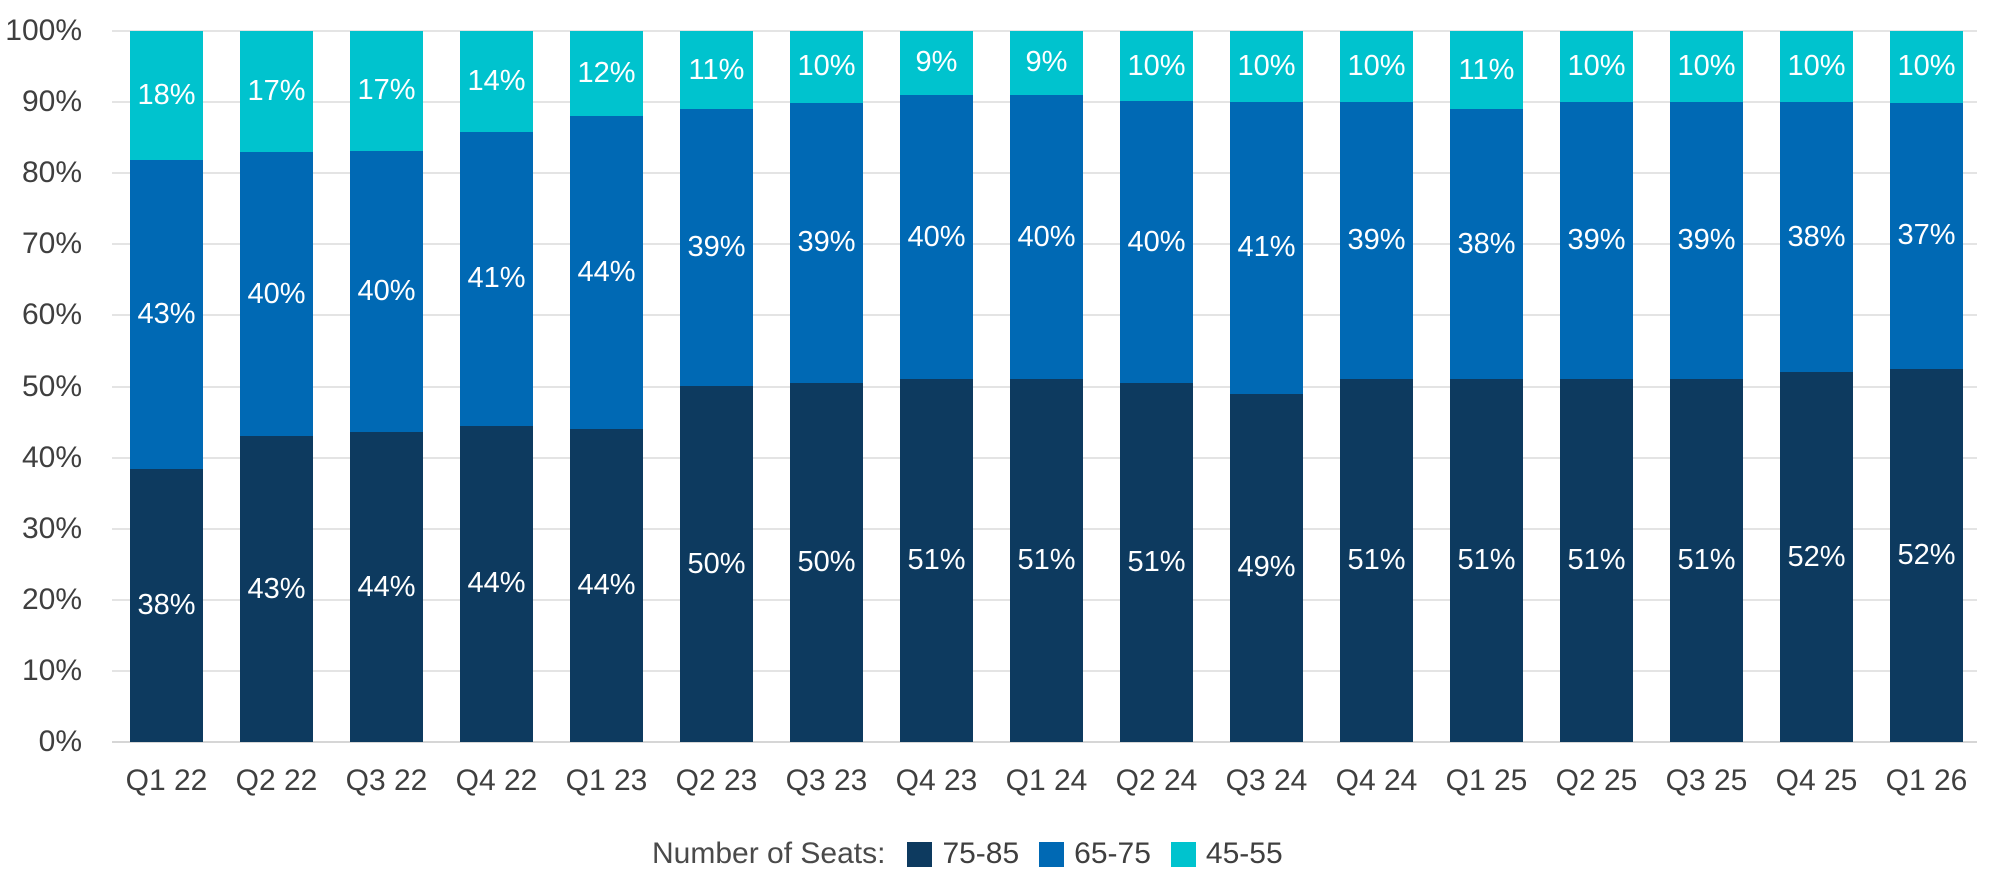 The image size is (2000, 896). Describe the element at coordinates (1376, 780) in the screenshot. I see `x-axis-category-label: Q4 24` at that location.